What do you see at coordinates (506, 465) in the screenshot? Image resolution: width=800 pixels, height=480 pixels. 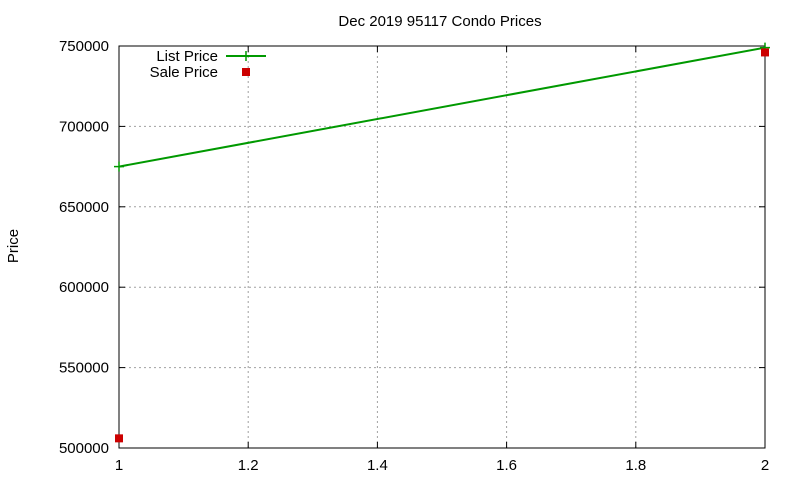 I see `x-tick-label: 1.6` at bounding box center [506, 465].